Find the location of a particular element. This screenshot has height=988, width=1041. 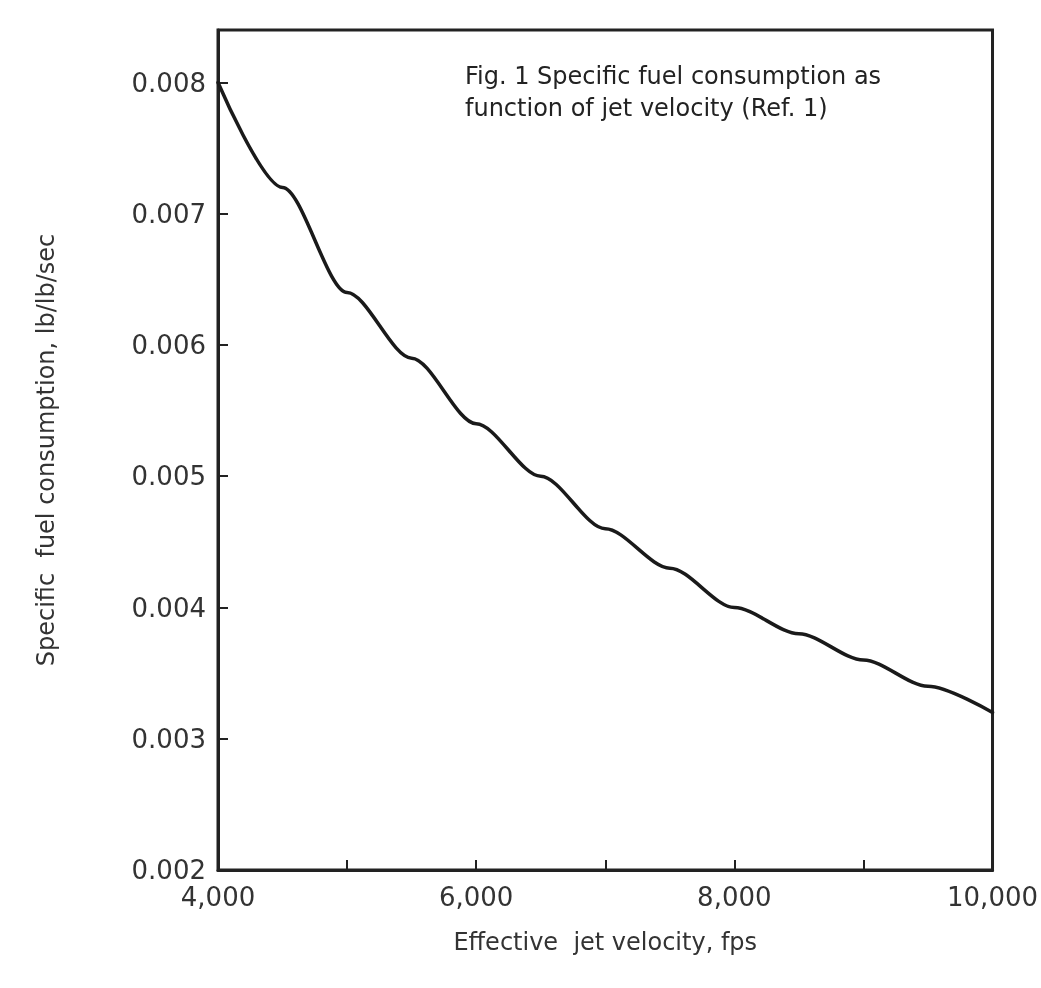

y-tick-label: 0.004 is located at coordinates (168, 607).